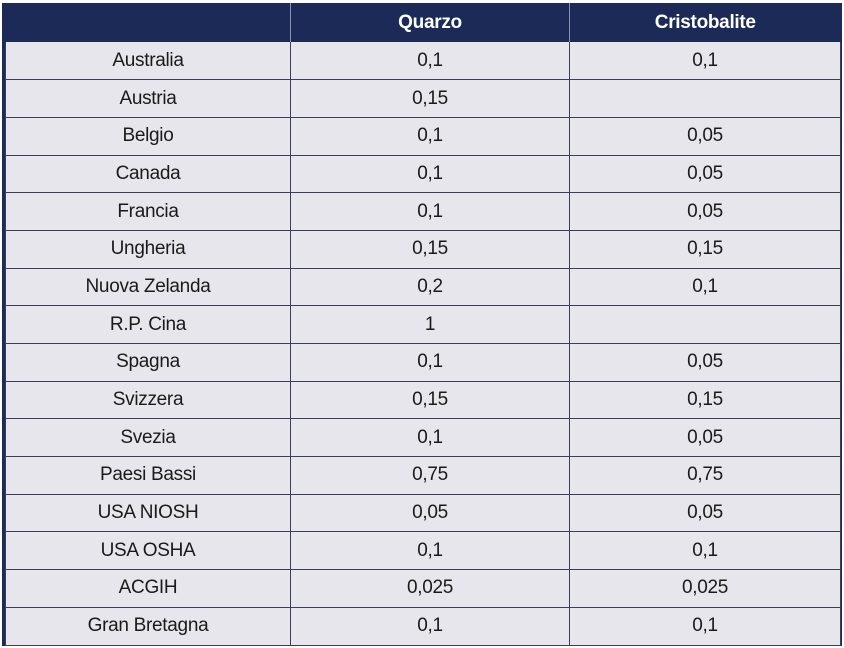  I want to click on table-row: Canada 0,1 0,05, so click(423, 174).